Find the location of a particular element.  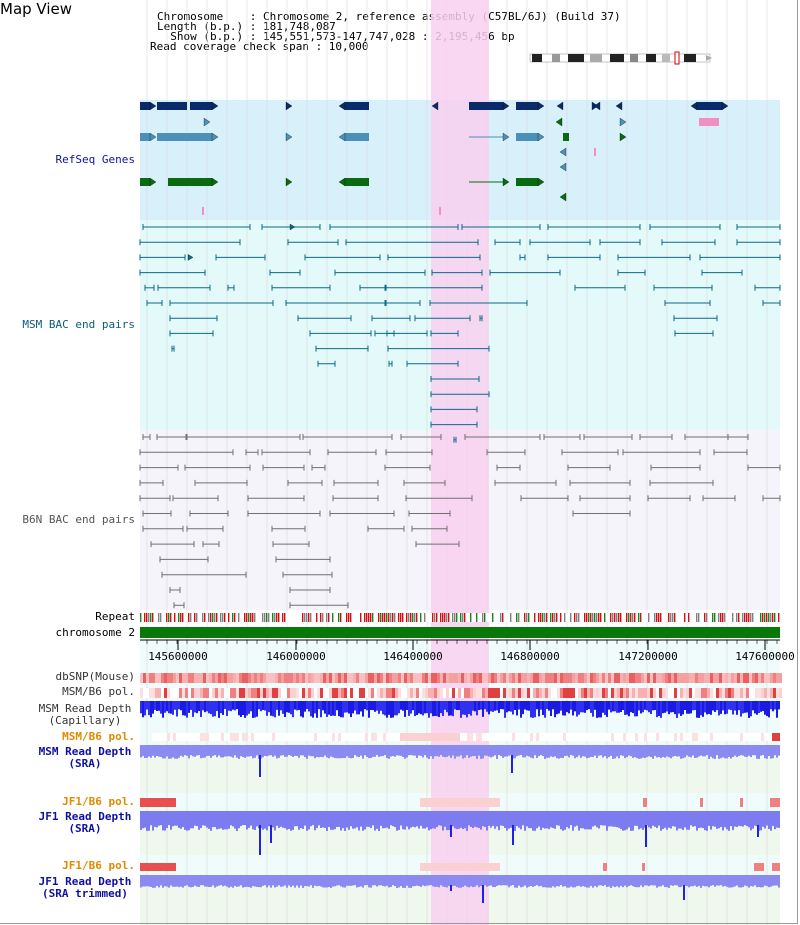

refseq-genes is located at coordinates (434, 158).